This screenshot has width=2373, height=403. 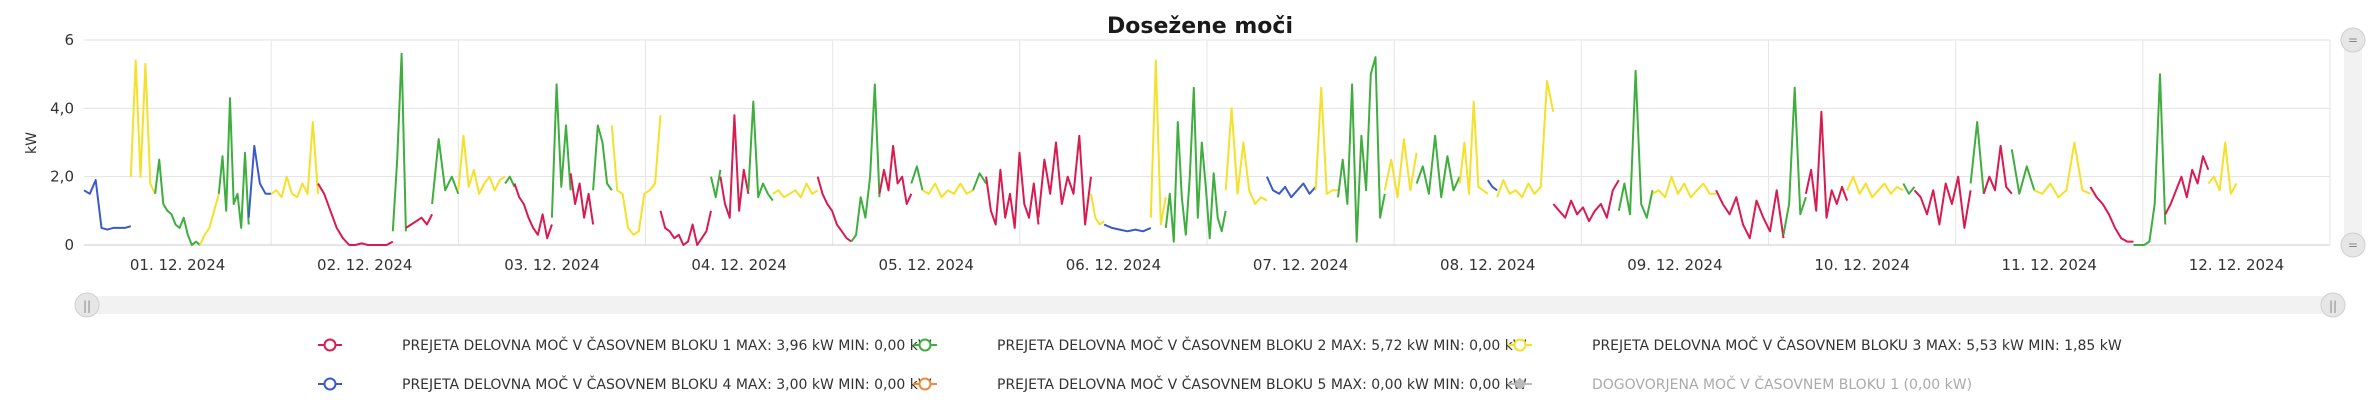 I want to click on navigator-right-handle, so click(x=2333, y=305).